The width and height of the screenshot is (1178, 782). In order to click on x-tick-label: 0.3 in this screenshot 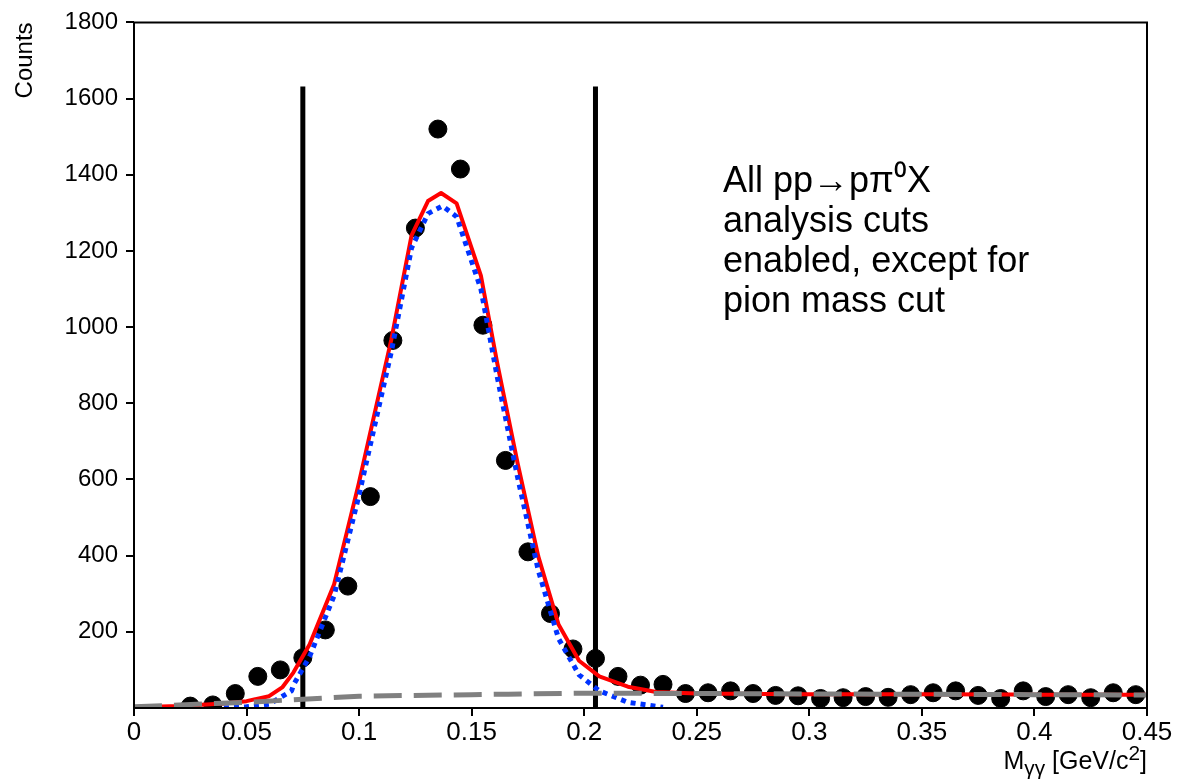, I will do `click(809, 730)`.